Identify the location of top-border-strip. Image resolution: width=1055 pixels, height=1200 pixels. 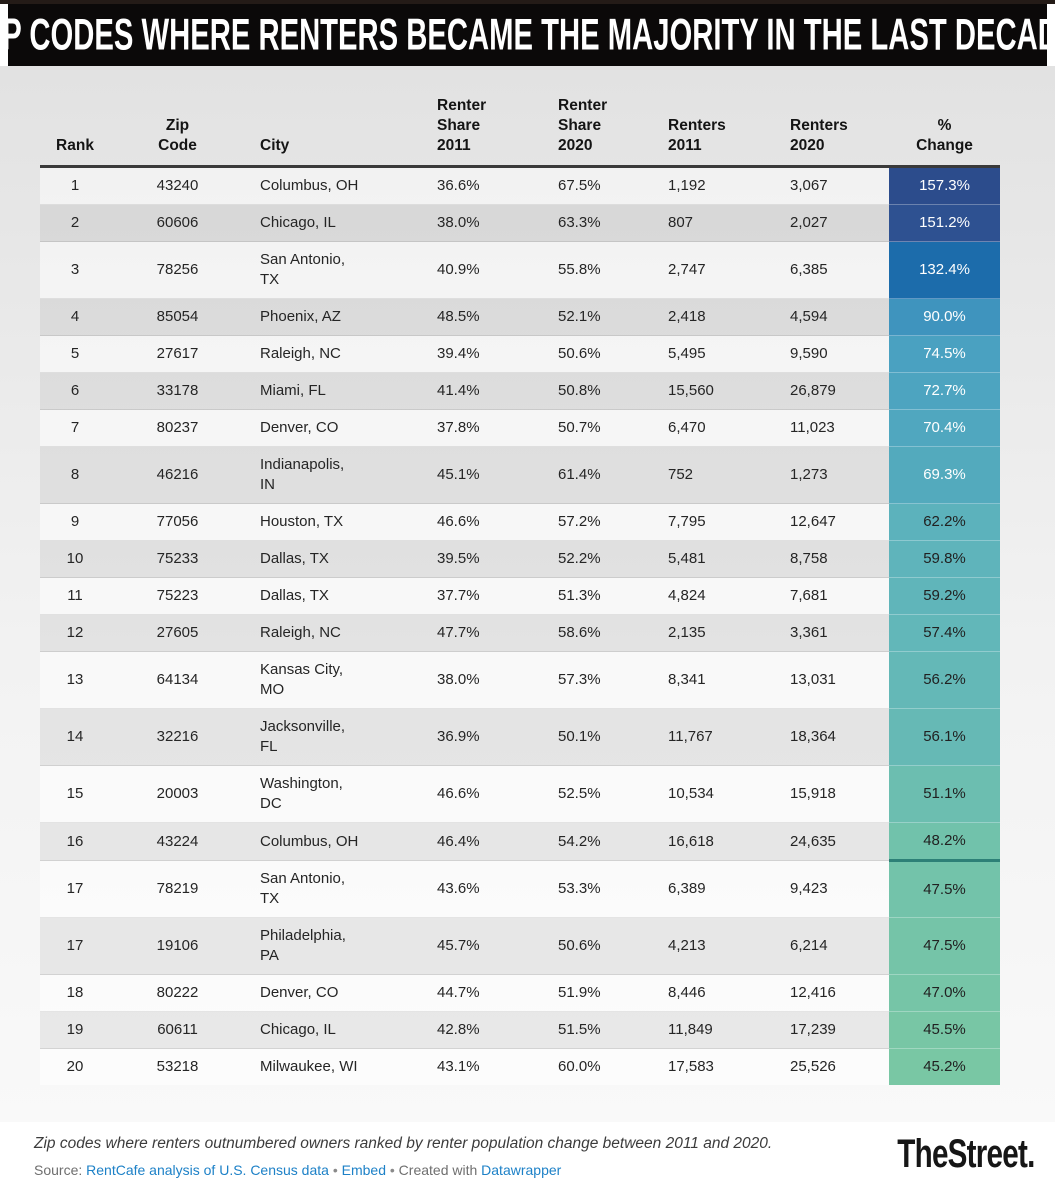
(527, 2).